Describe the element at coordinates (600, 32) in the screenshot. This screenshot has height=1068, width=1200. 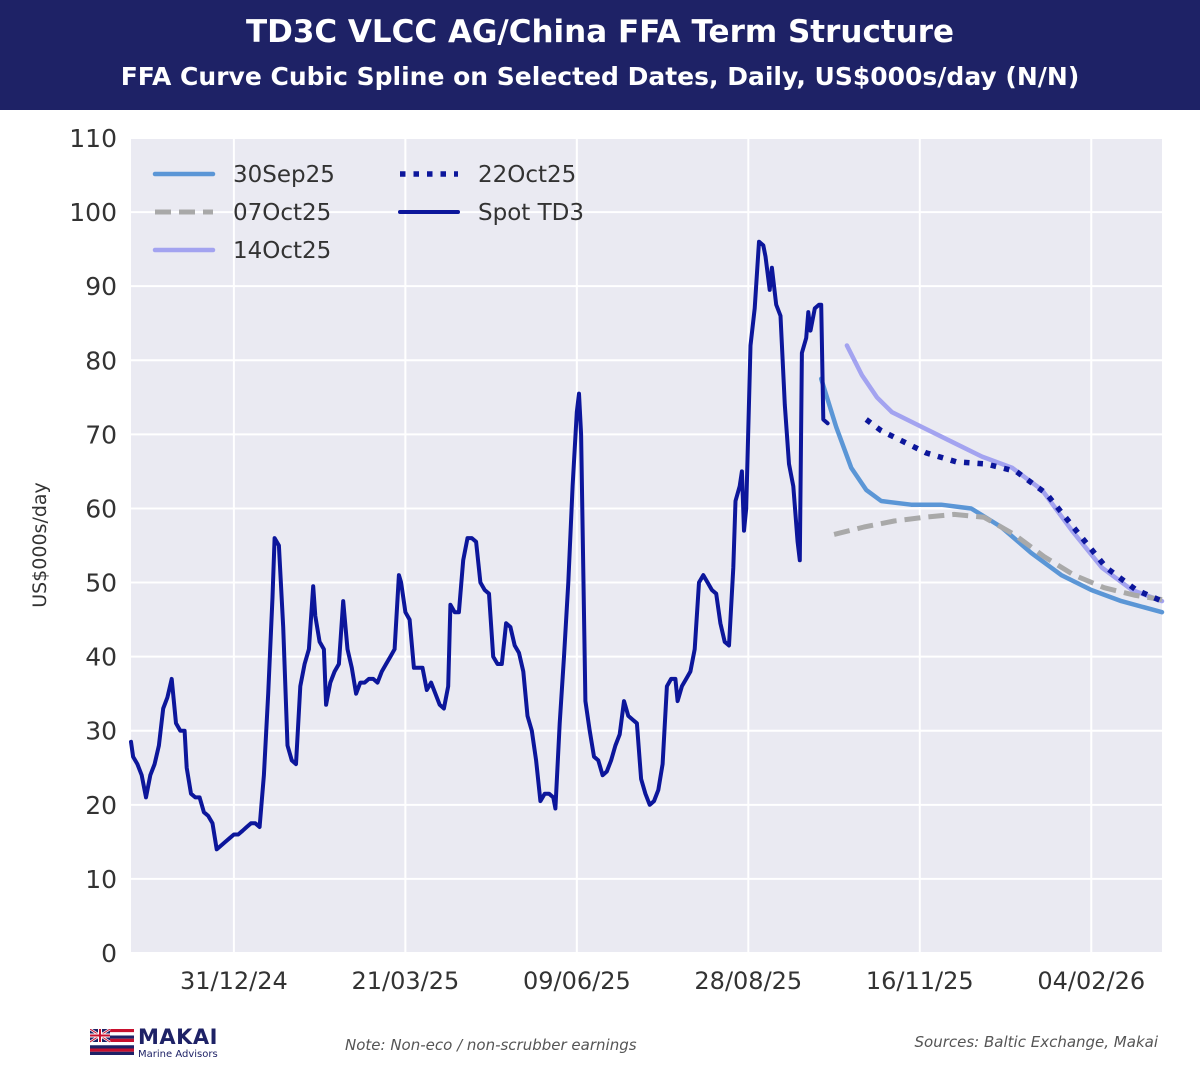
I see `chart-title: TD3C VLCC AG/China FFA Term Structure` at that location.